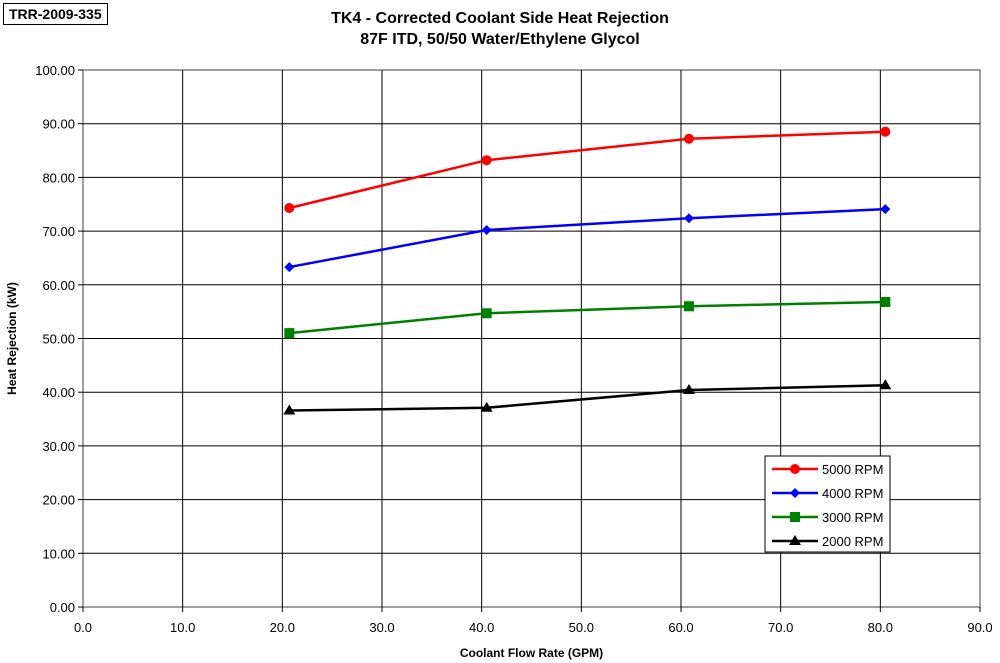  I want to click on x-tick-label: 30.0, so click(381, 627).